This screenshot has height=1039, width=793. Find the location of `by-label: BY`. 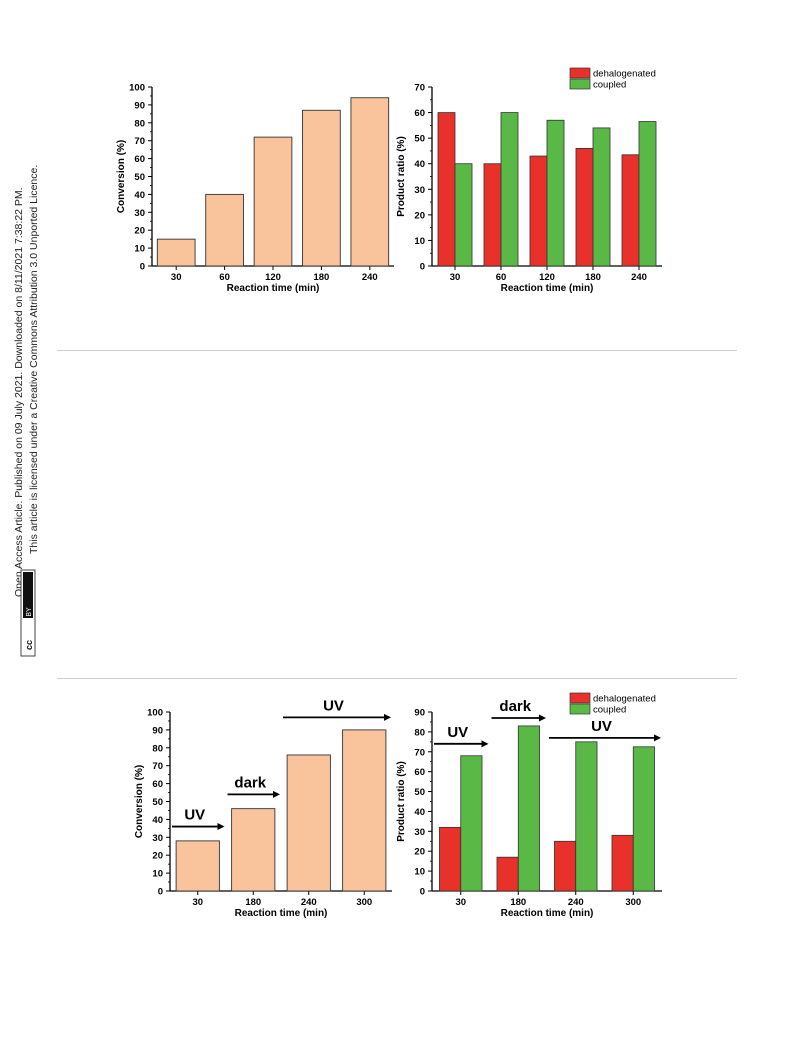

by-label: BY is located at coordinates (29, 612).